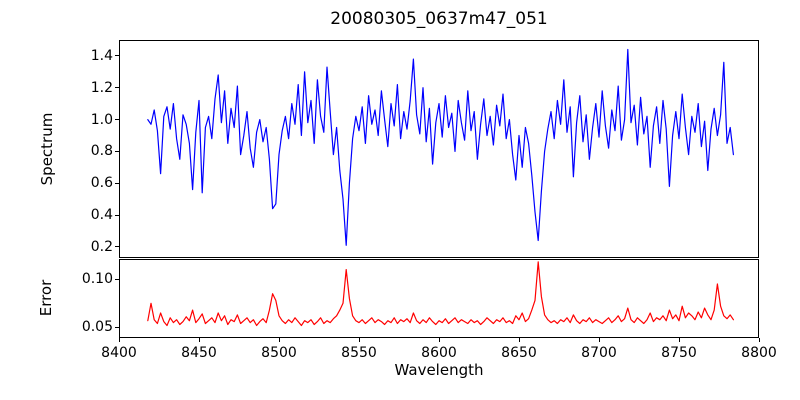 The width and height of the screenshot is (800, 400). I want to click on error-line, so click(441, 294).